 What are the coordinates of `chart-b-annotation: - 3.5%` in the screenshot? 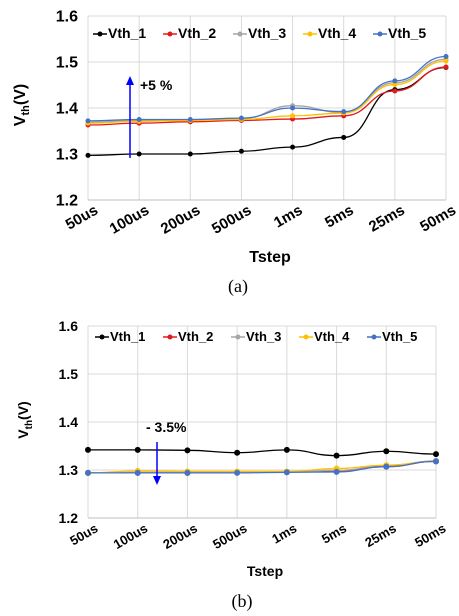 It's located at (166, 452).